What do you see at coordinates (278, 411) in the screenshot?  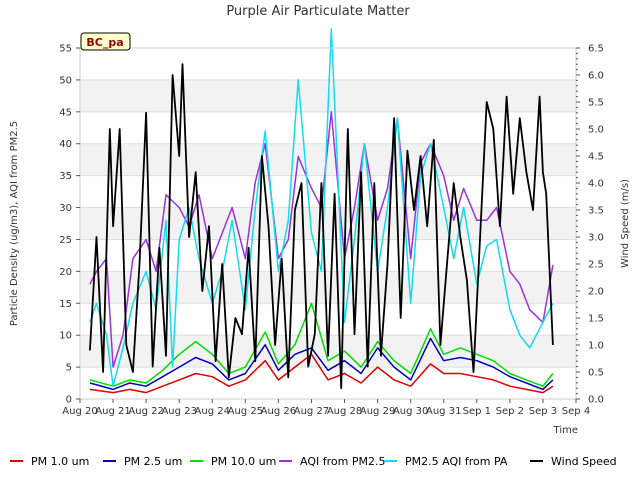 I see `x-tick-label: Aug 26` at bounding box center [278, 411].